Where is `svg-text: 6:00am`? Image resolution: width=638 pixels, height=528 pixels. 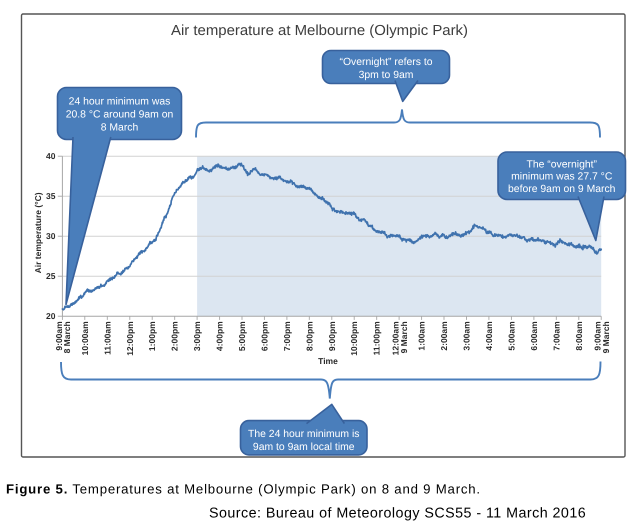 svg-text: 6:00am is located at coordinates (534, 336).